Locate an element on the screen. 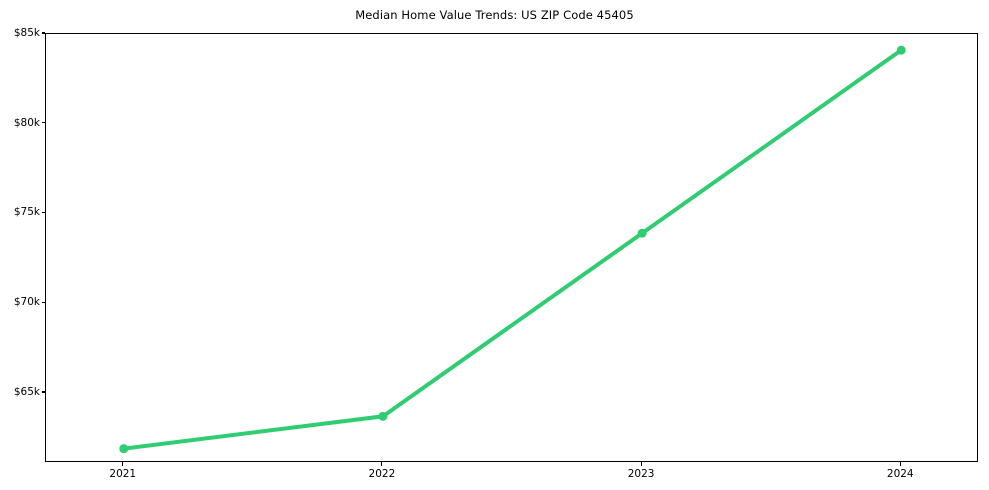 The image size is (989, 490). y-tick-label: $75k is located at coordinates (26, 212).